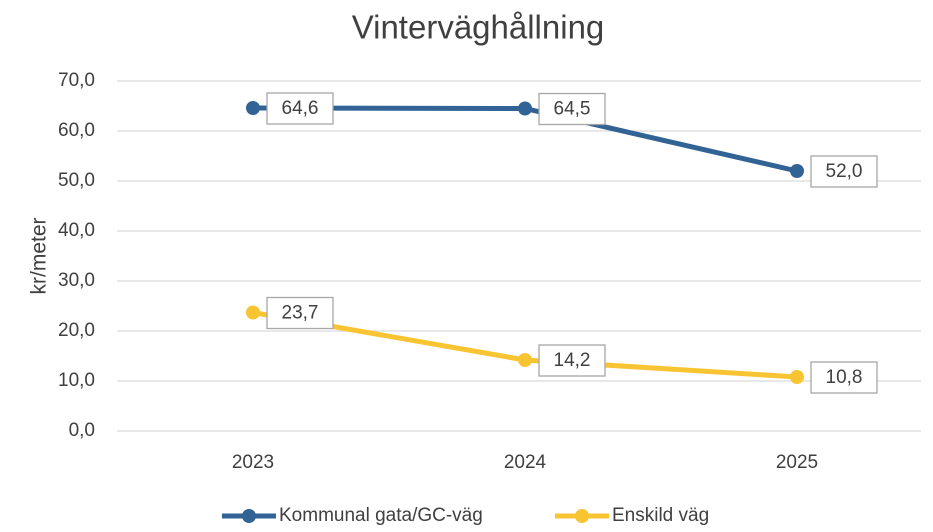 Image resolution: width=933 pixels, height=532 pixels. Describe the element at coordinates (82, 430) in the screenshot. I see `y-tick-label: 0,0` at that location.